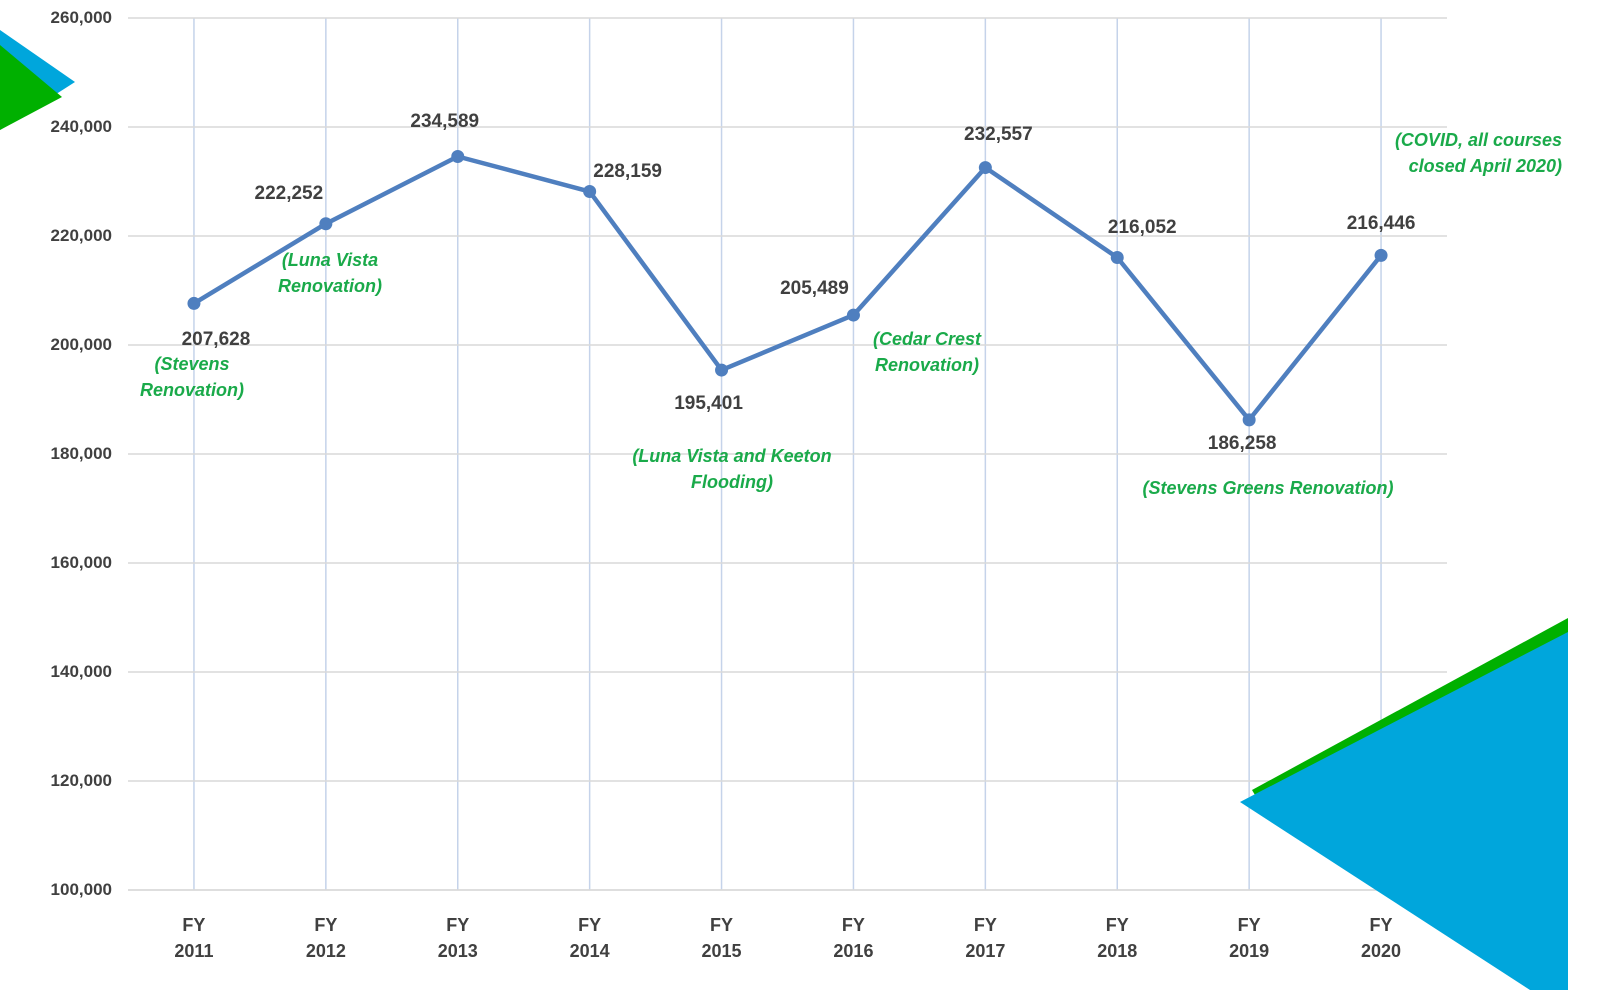 Image resolution: width=1604 pixels, height=990 pixels. What do you see at coordinates (1381, 938) in the screenshot?
I see `x-tick-label: FY 2020` at bounding box center [1381, 938].